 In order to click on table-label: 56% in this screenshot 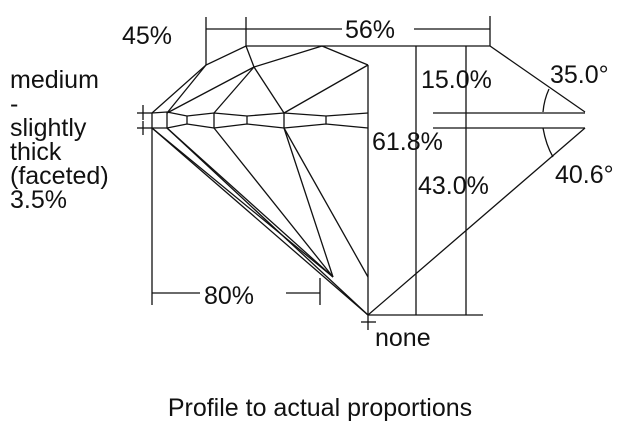, I will do `click(370, 30)`.